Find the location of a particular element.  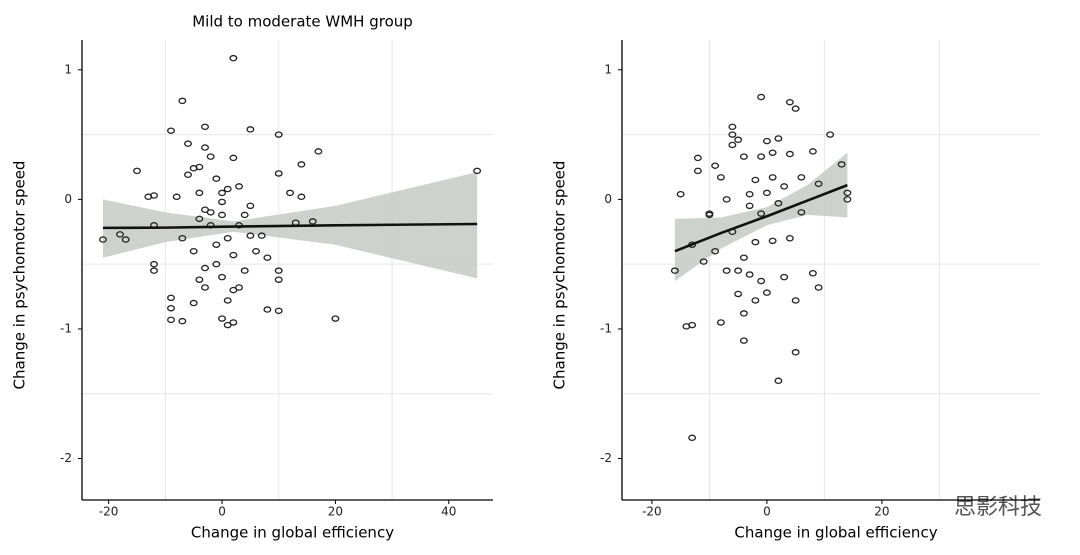

x-tick-label: 20 is located at coordinates (335, 512).